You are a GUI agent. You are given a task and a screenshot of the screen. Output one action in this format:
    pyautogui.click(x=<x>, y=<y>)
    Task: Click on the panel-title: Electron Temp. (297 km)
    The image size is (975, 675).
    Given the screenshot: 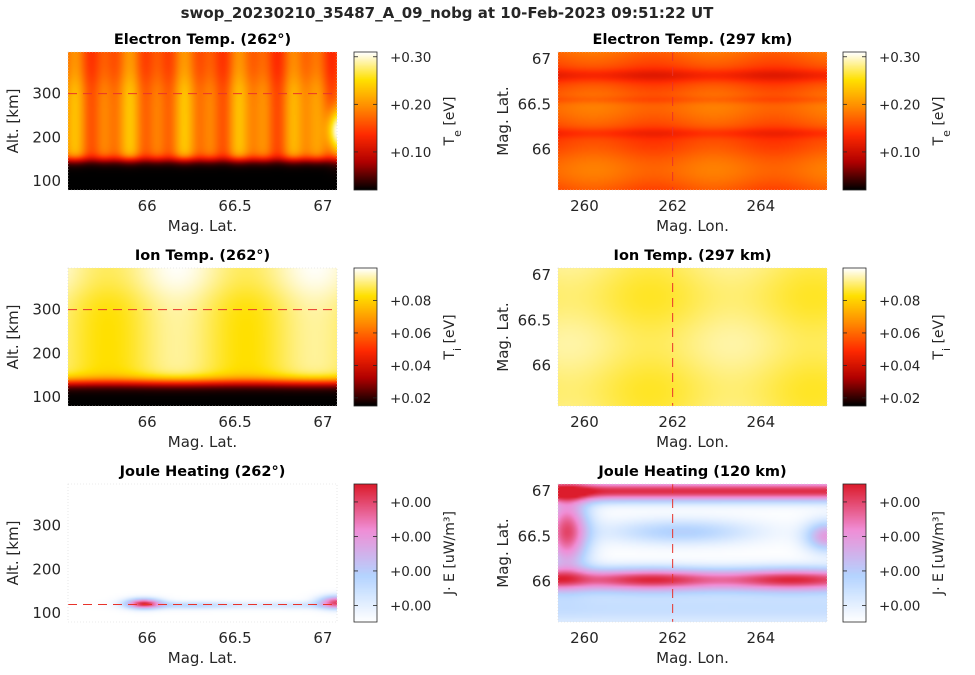 What is the action you would take?
    pyautogui.click(x=693, y=40)
    